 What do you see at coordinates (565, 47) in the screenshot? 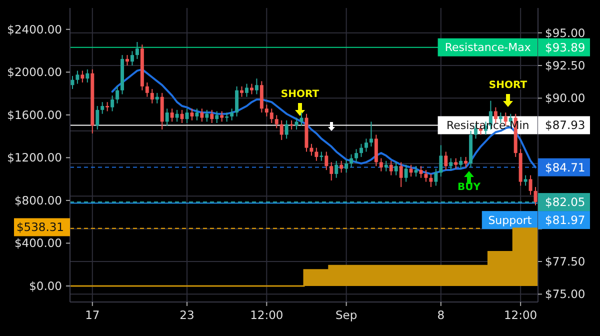
I see `ref-line-label: $93.89` at bounding box center [565, 47].